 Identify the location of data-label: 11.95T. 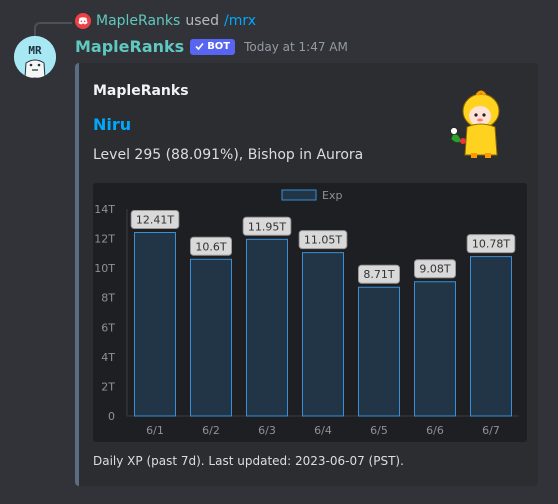
(267, 226).